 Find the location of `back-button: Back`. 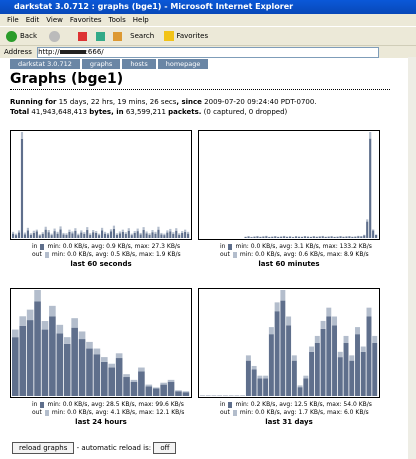

back-button: Back is located at coordinates (28, 36).